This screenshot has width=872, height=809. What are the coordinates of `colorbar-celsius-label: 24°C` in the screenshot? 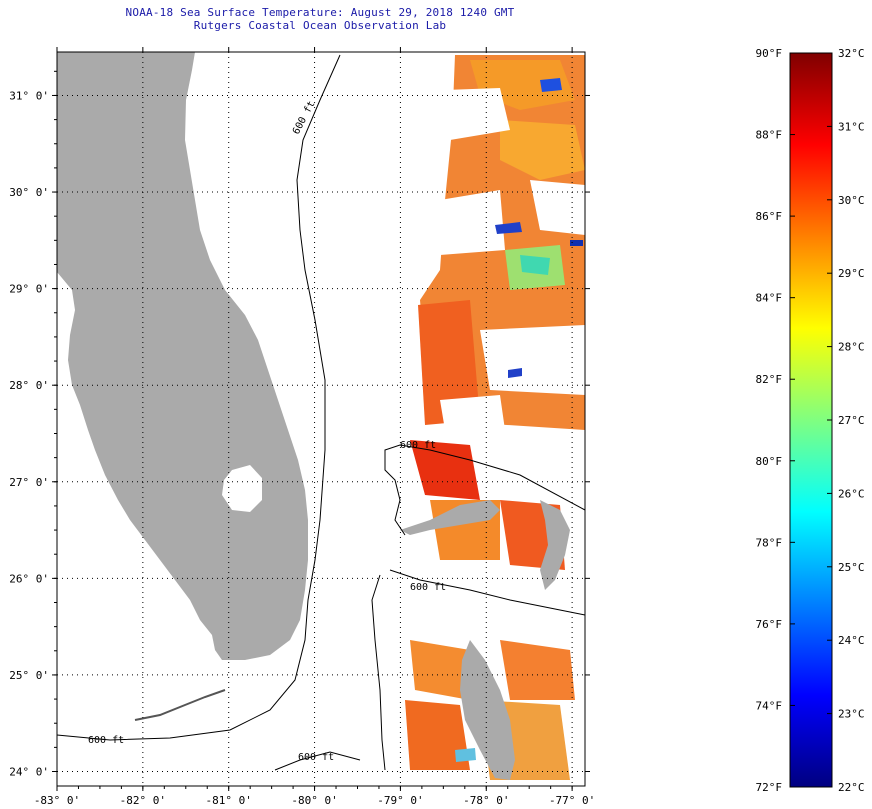 It's located at (851, 640).